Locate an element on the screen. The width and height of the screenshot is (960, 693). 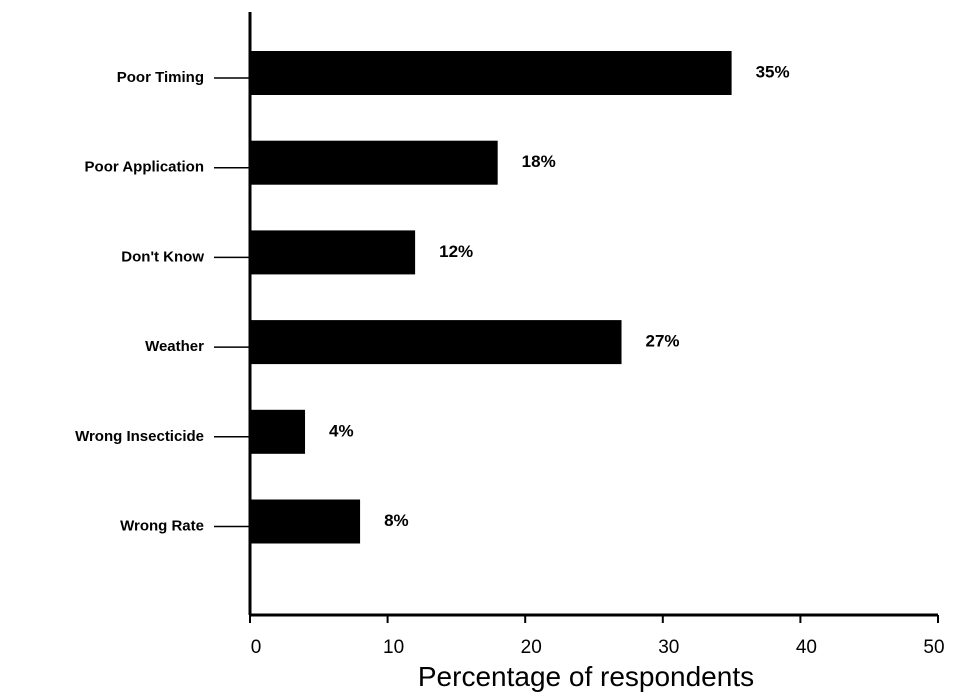
category-label-0: Poor Timing is located at coordinates (160, 77).